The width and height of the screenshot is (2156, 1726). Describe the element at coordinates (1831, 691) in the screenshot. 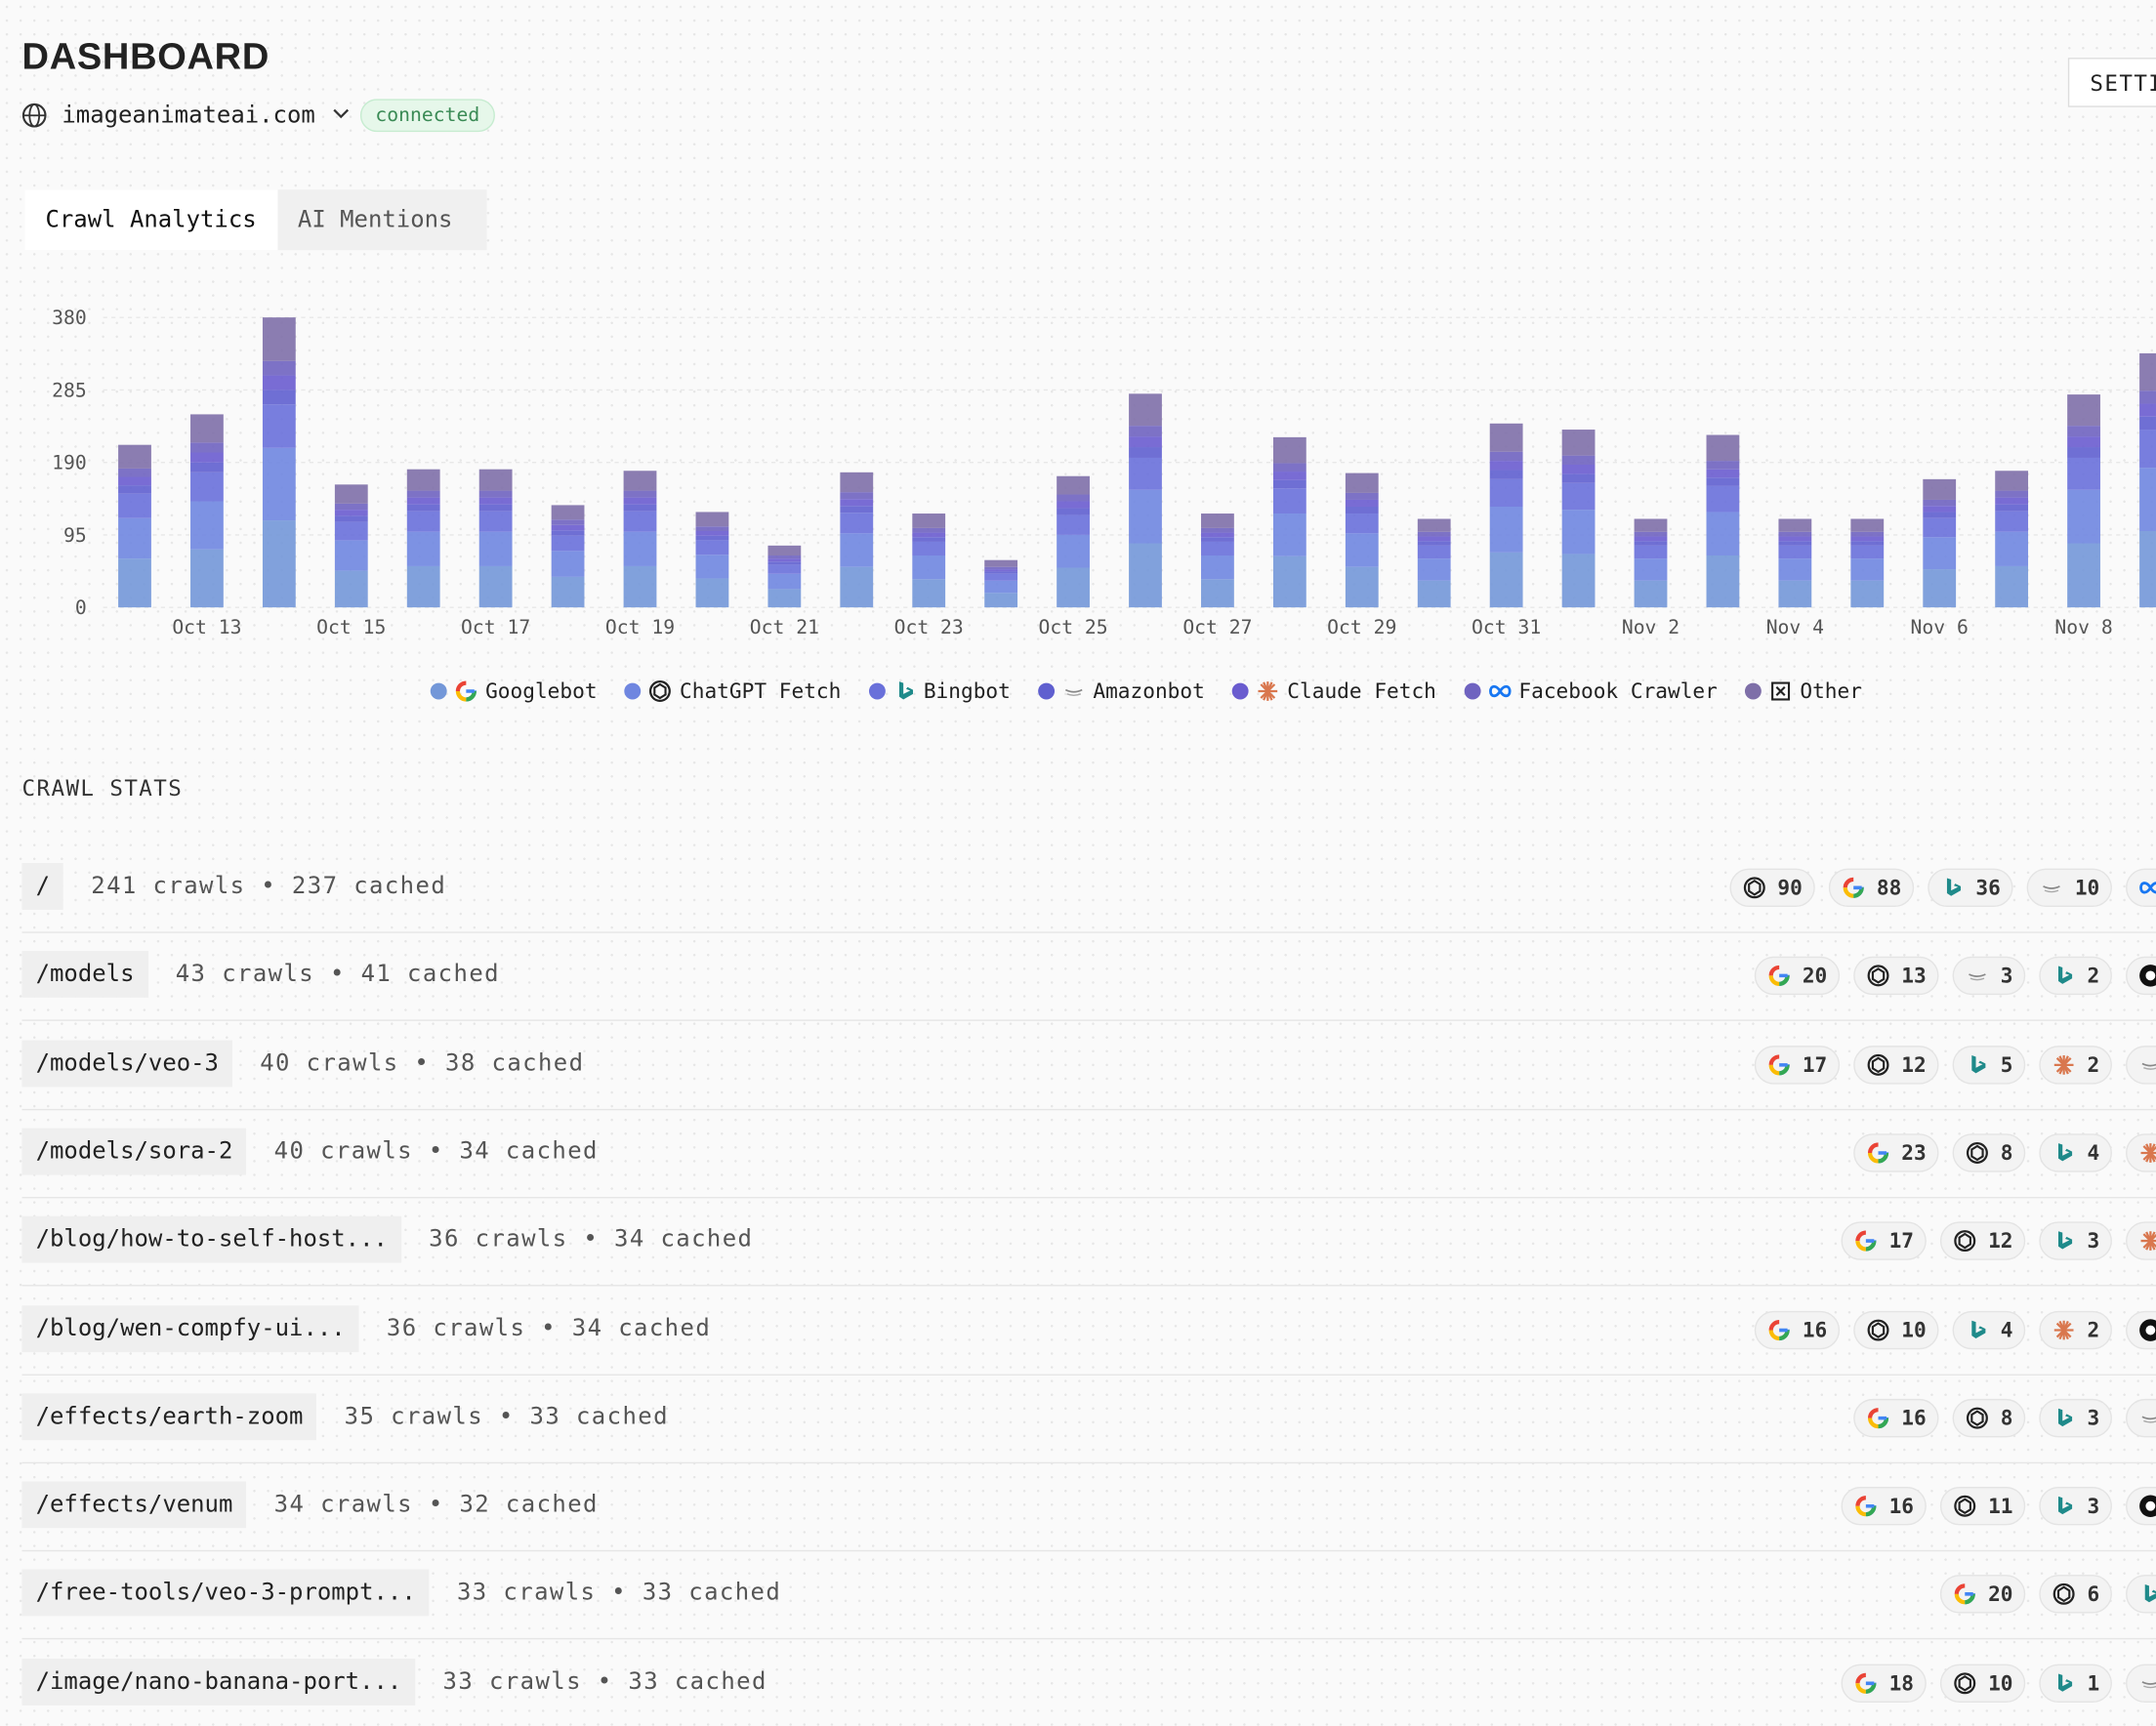

I see `legend-label: Other` at that location.